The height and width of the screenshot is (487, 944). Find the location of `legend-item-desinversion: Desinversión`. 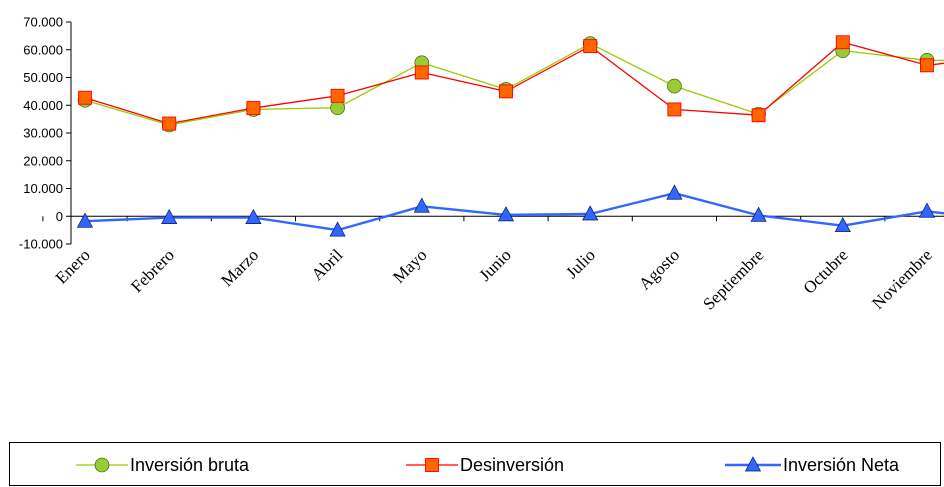

legend-item-desinversion: Desinversión is located at coordinates (485, 465).